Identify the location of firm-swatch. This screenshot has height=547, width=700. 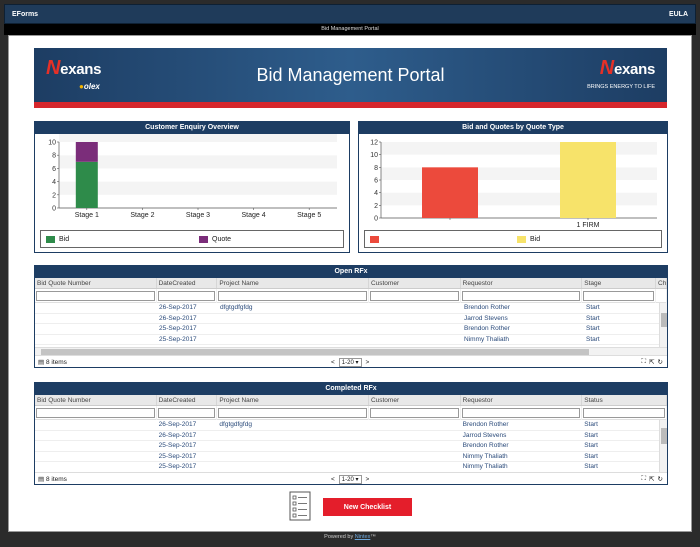
(374, 239).